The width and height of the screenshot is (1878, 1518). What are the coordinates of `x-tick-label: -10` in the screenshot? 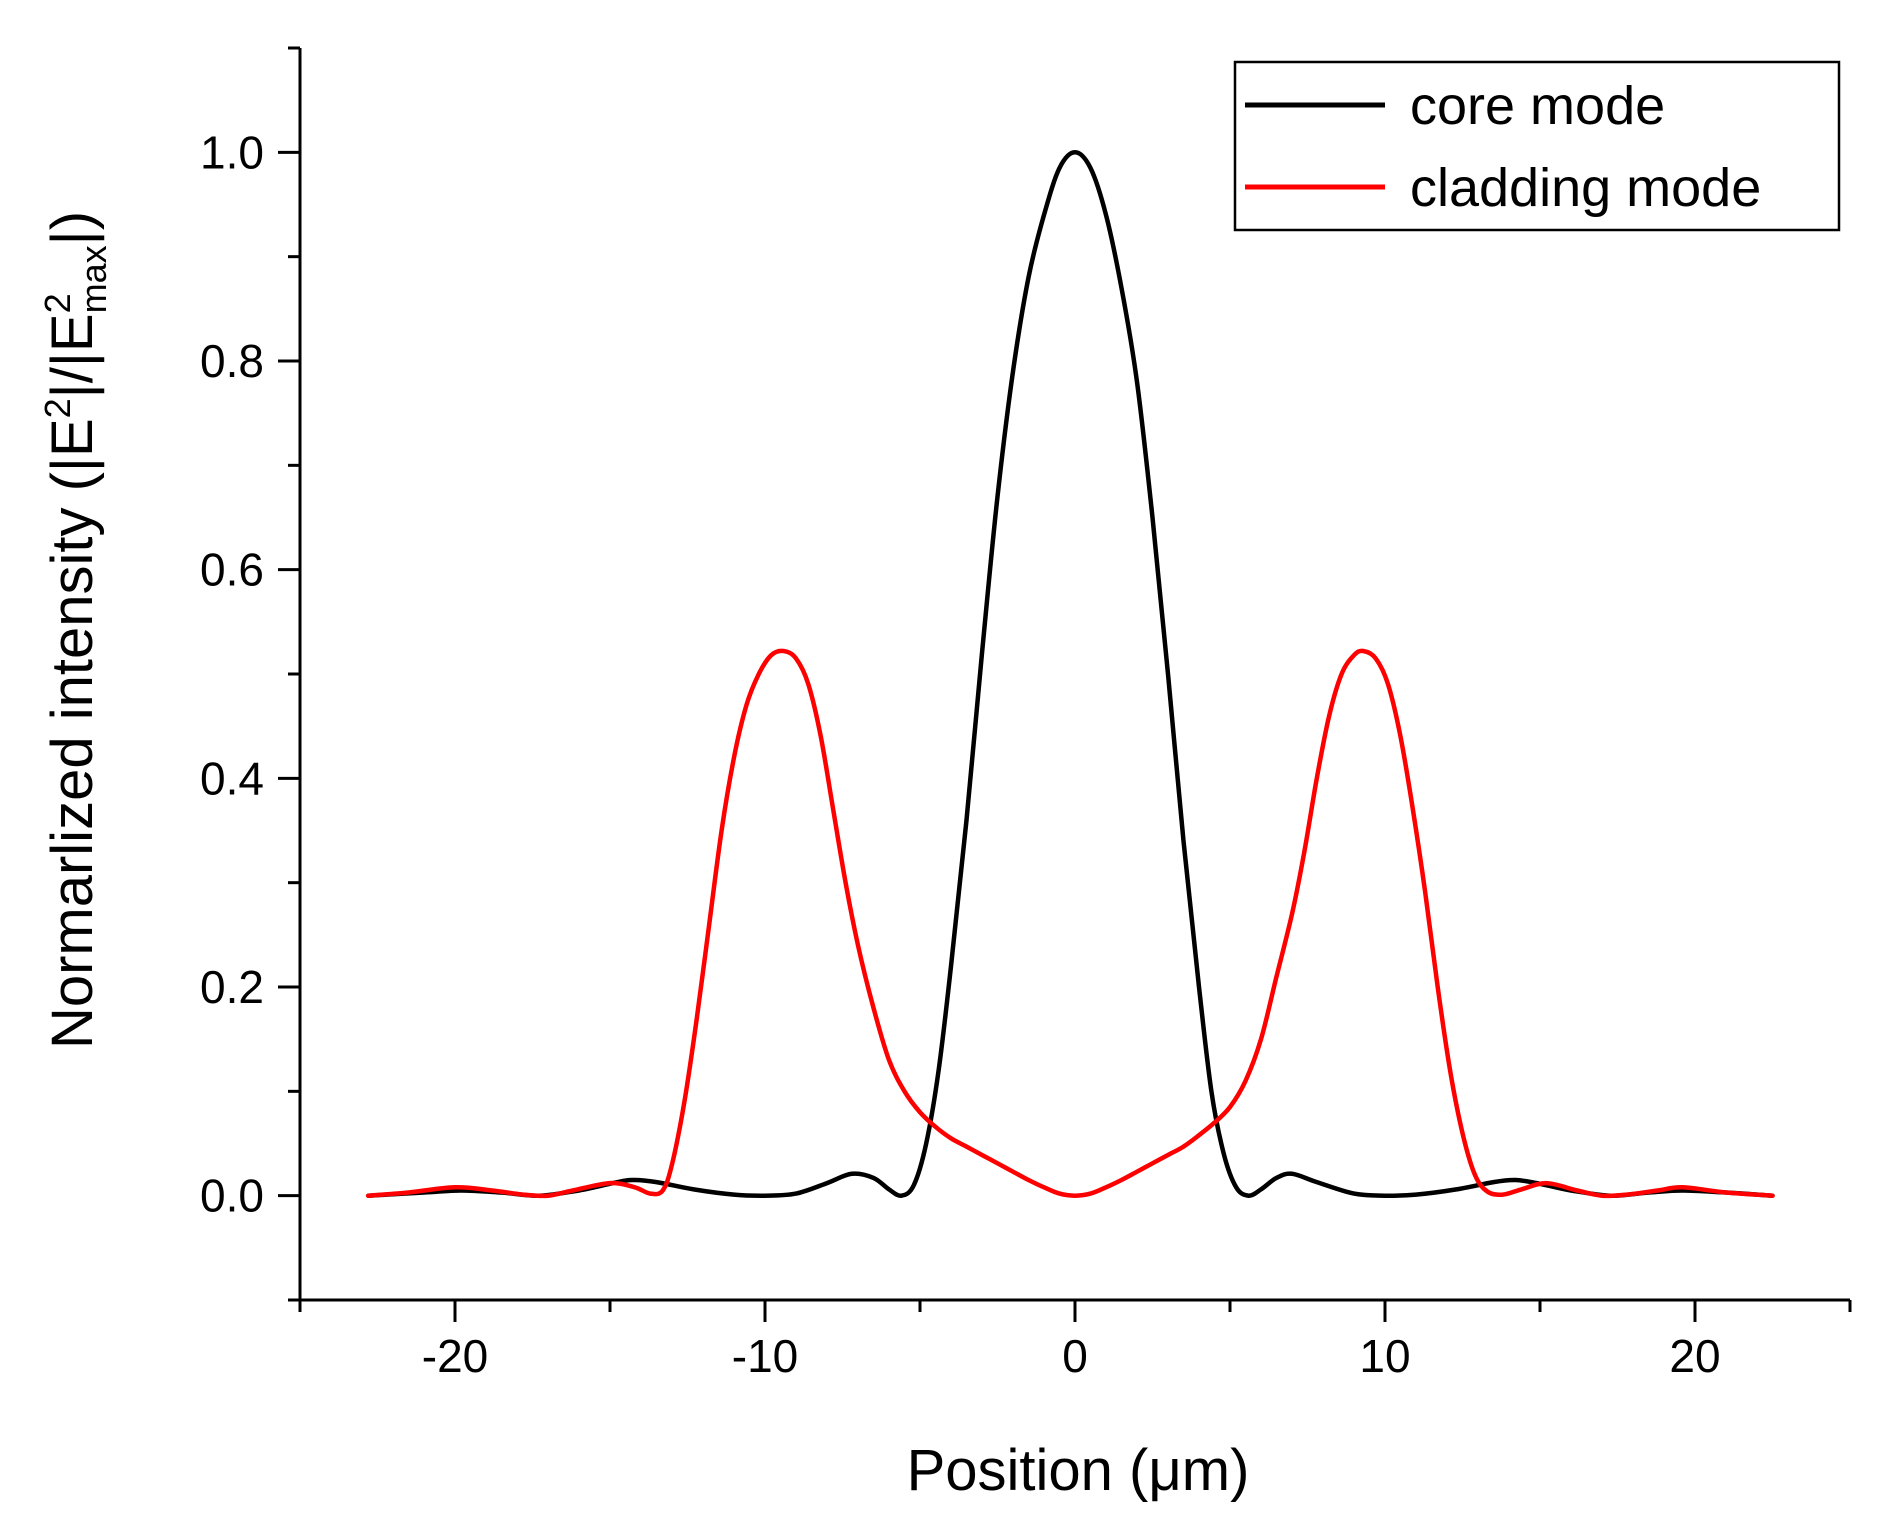 It's located at (765, 1356).